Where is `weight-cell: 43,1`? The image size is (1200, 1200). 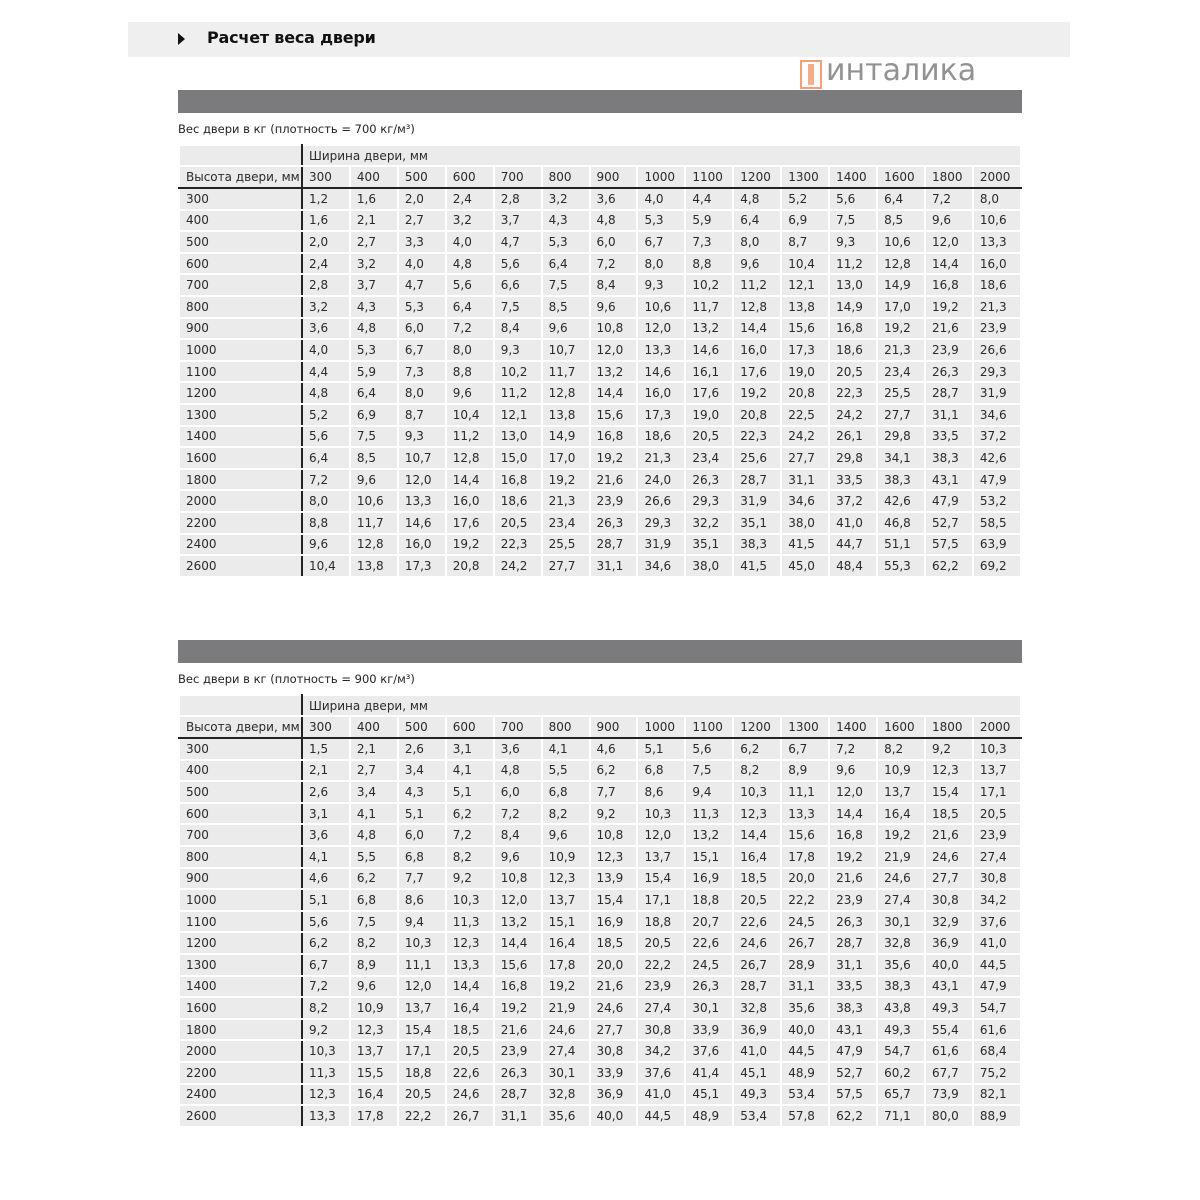 weight-cell: 43,1 is located at coordinates (948, 986).